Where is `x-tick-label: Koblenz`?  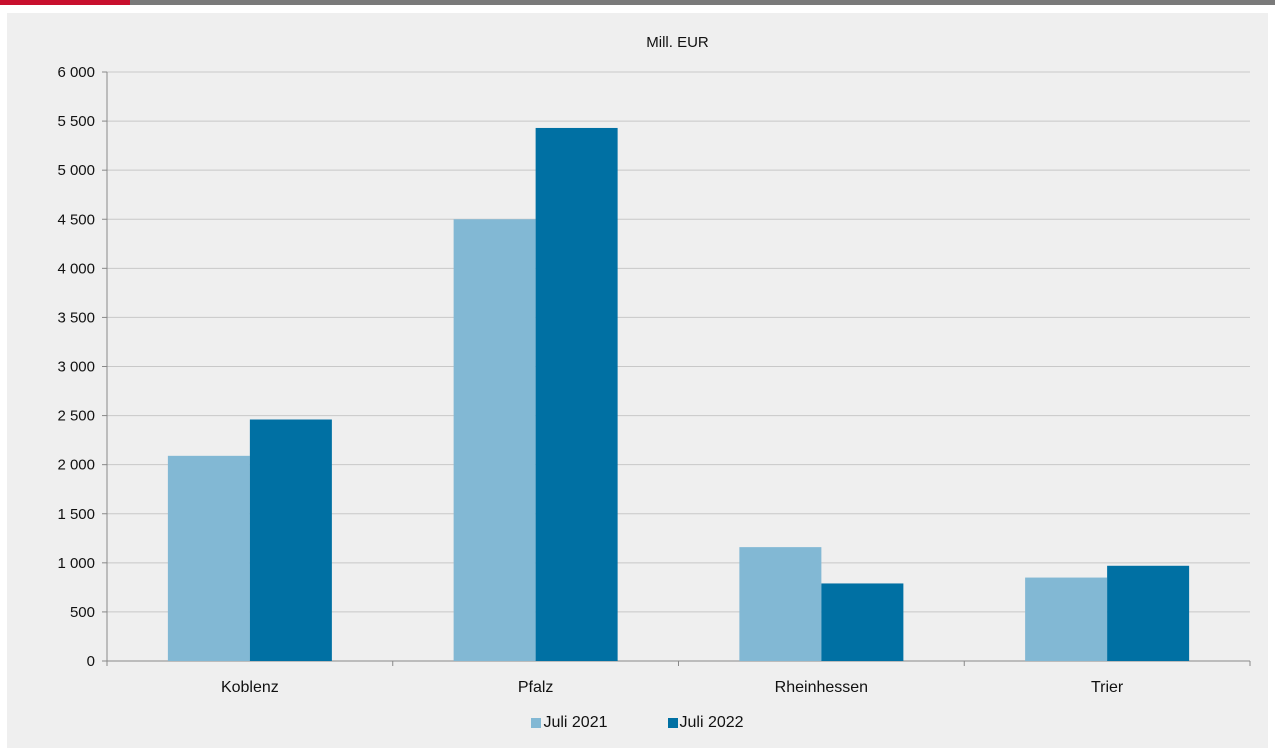 x-tick-label: Koblenz is located at coordinates (250, 687).